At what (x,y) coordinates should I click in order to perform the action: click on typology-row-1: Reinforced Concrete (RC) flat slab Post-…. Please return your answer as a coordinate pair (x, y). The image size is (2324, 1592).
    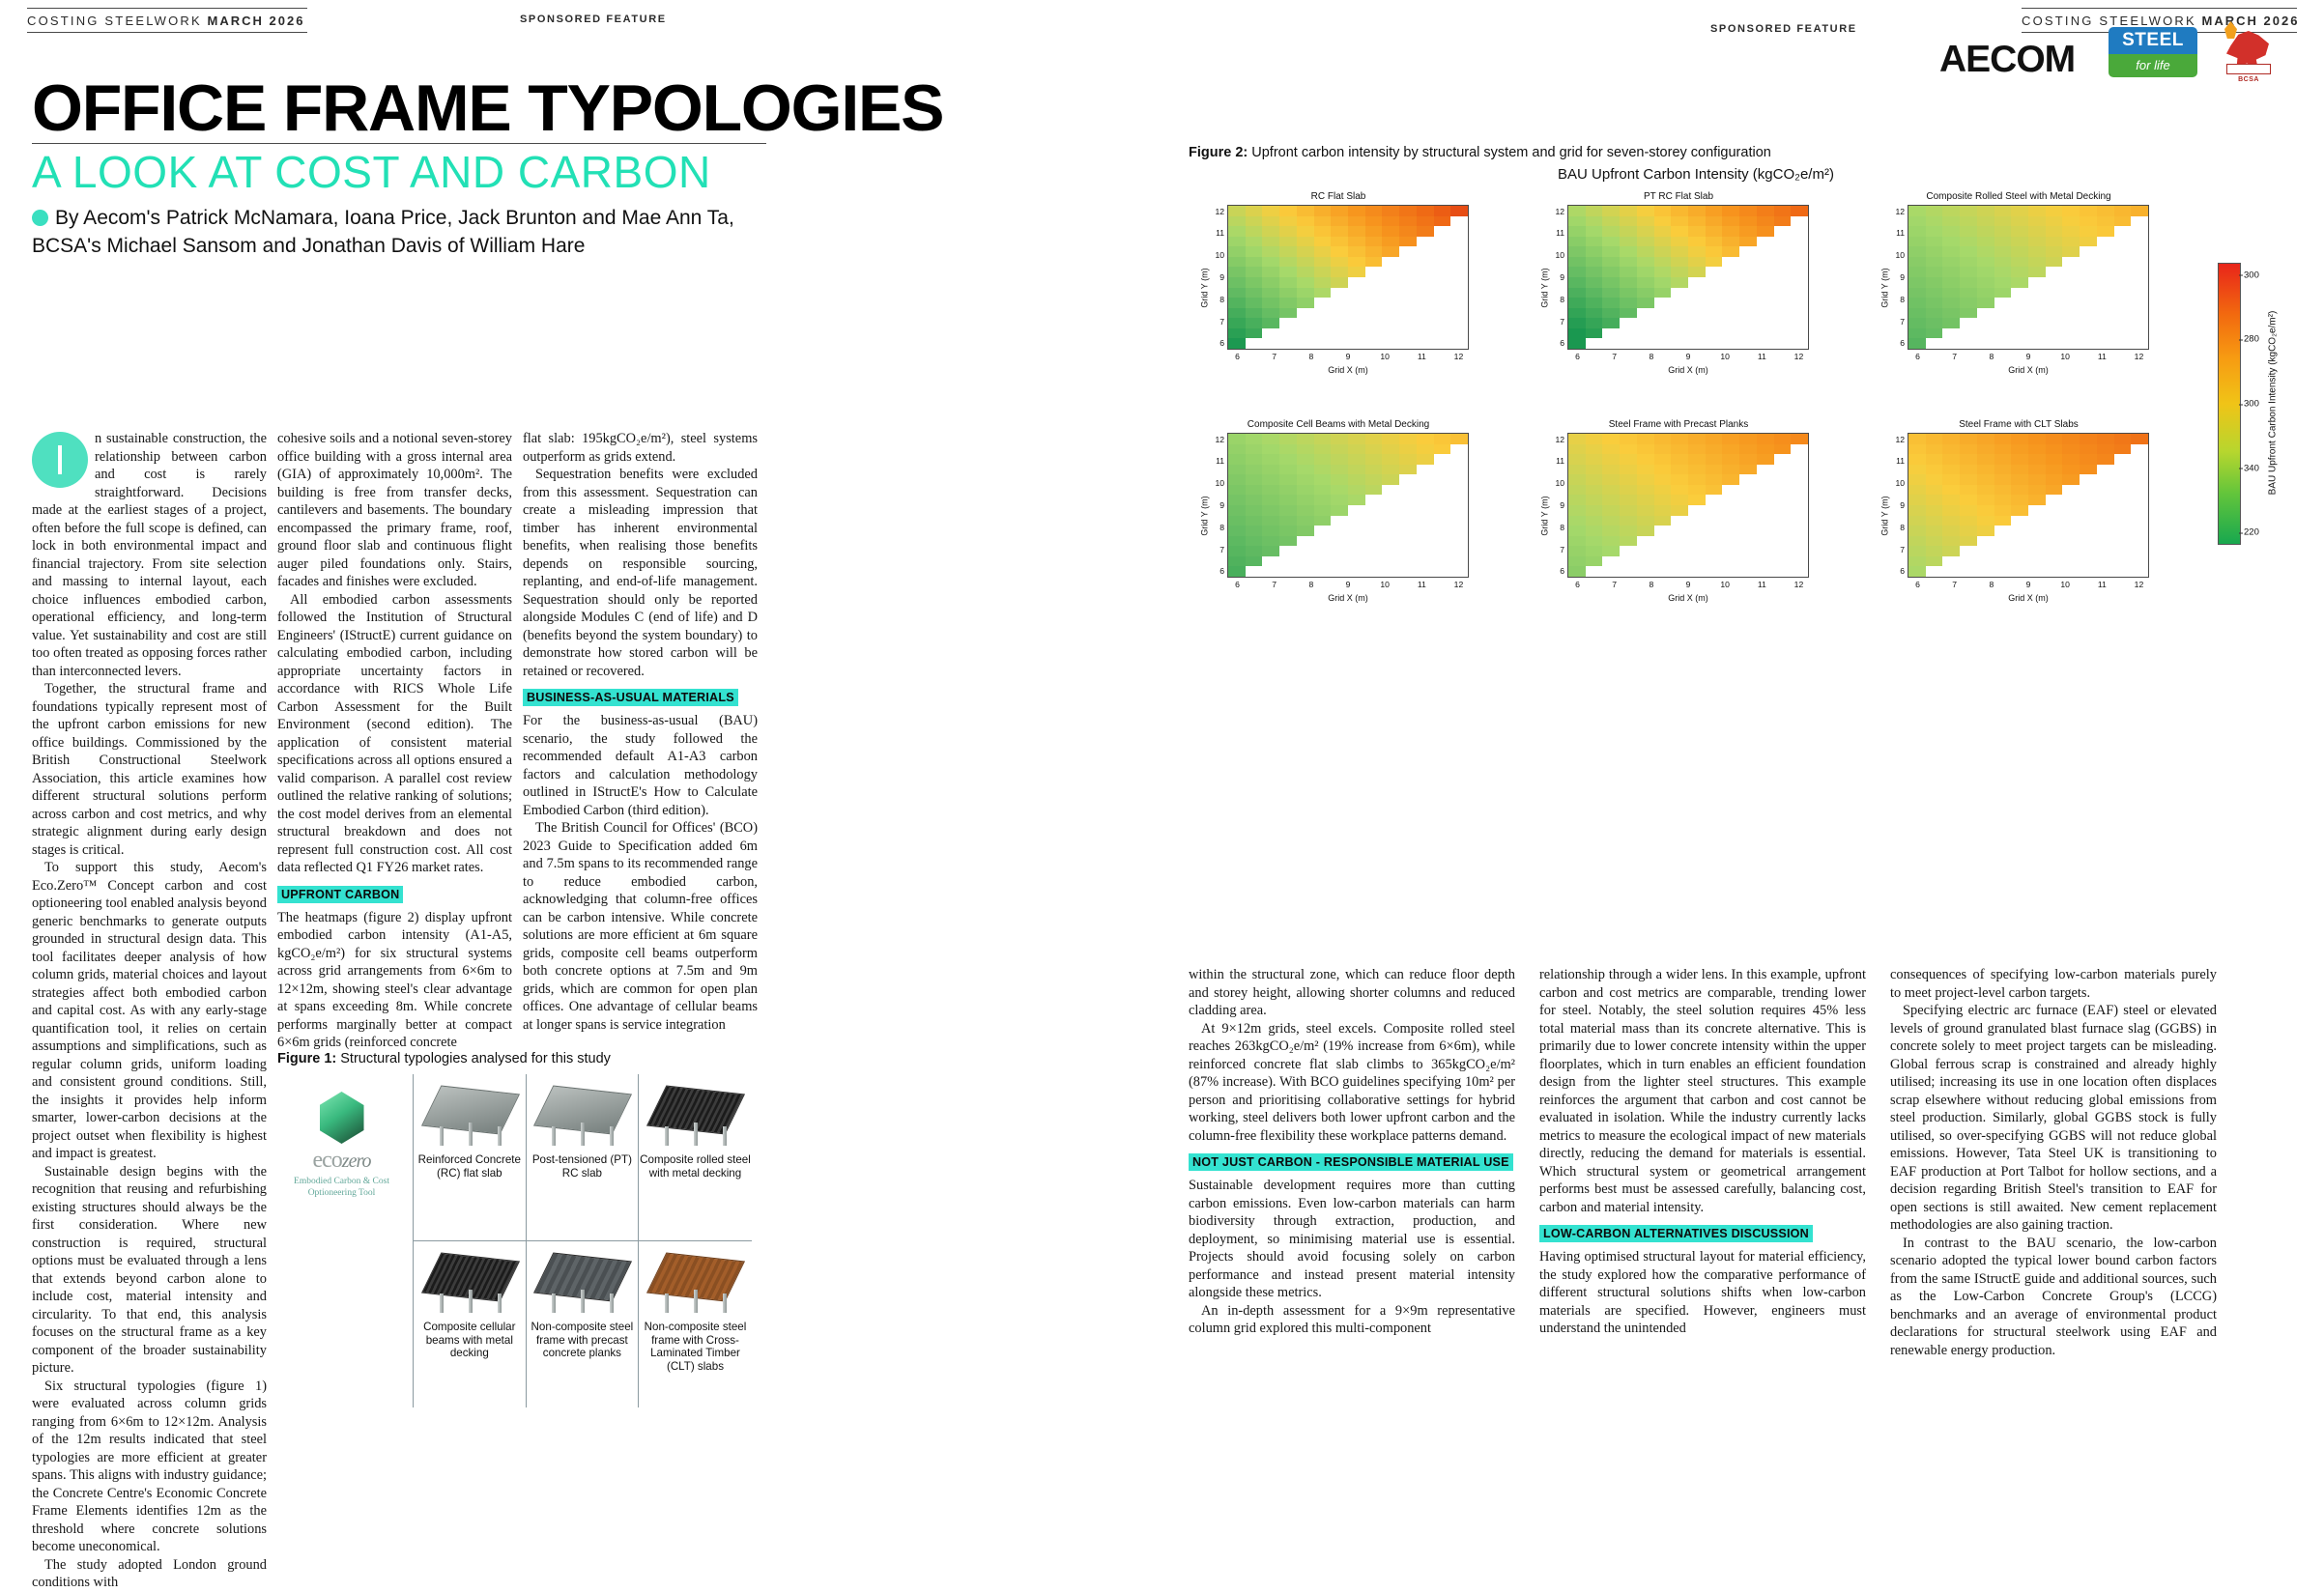
    Looking at the image, I should click on (583, 1157).